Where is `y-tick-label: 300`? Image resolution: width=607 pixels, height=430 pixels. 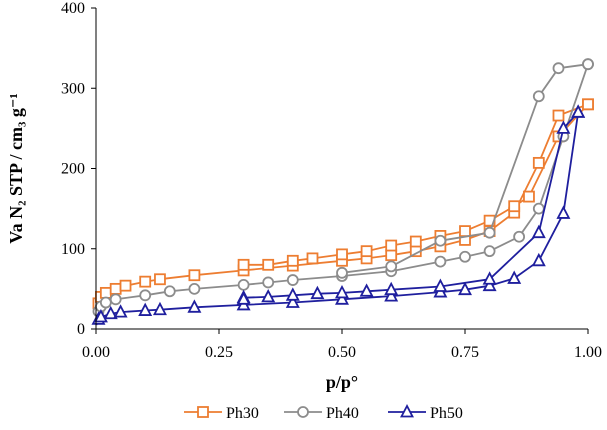 y-tick-label: 300 is located at coordinates (73, 88).